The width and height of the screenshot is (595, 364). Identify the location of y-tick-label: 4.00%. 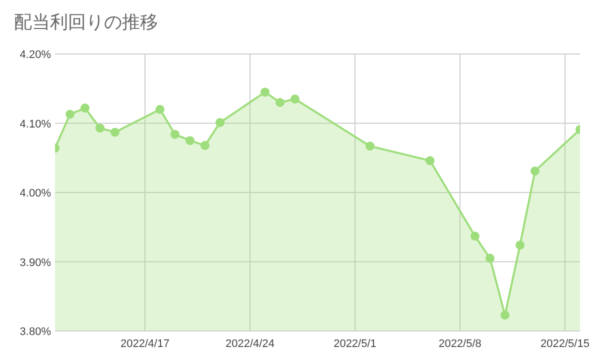
(36, 194).